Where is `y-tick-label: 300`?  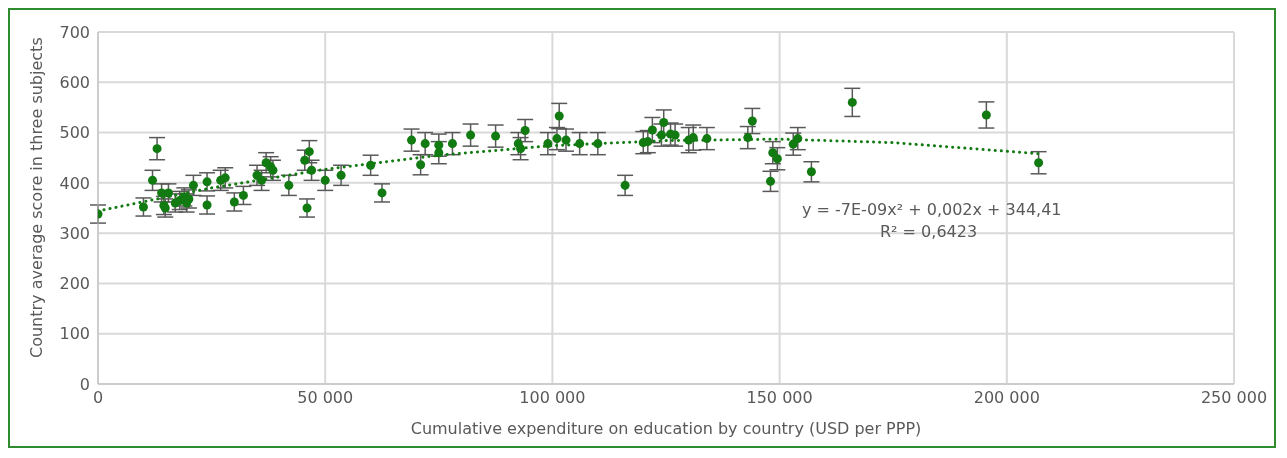
y-tick-label: 300 is located at coordinates (74, 233).